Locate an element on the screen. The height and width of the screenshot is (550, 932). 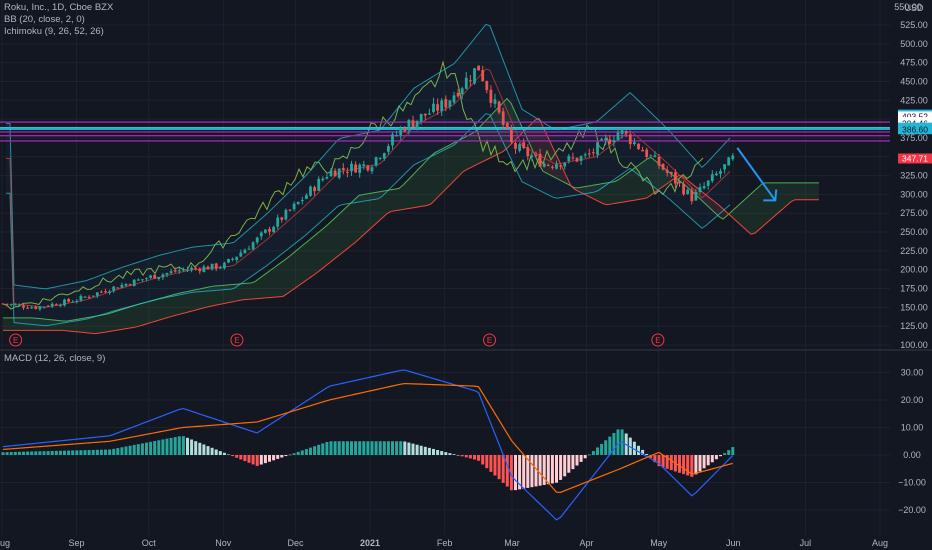
price-tick-label: 125.00 is located at coordinates (914, 326).